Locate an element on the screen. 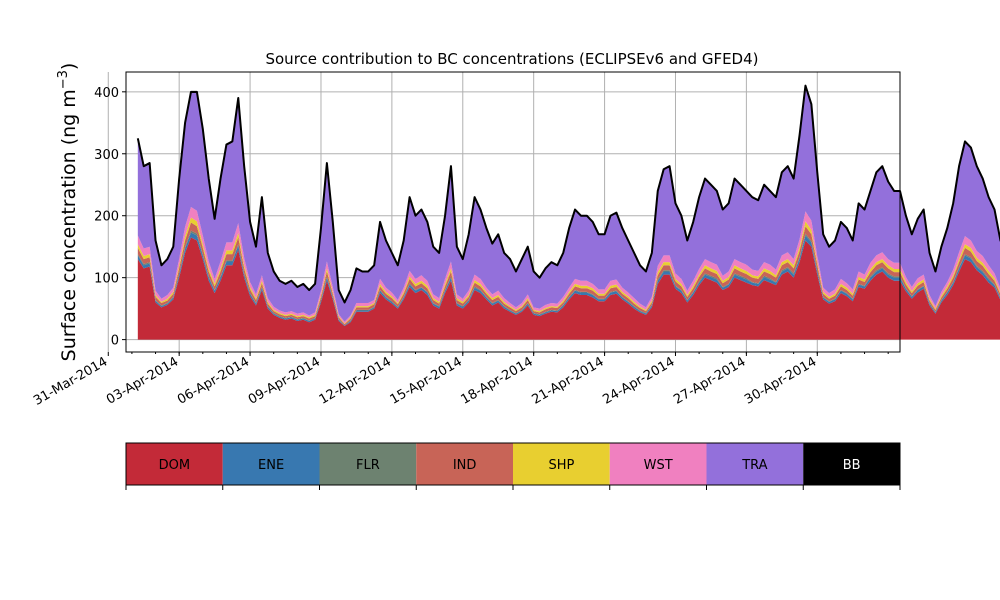  legend-label: WST is located at coordinates (658, 465).